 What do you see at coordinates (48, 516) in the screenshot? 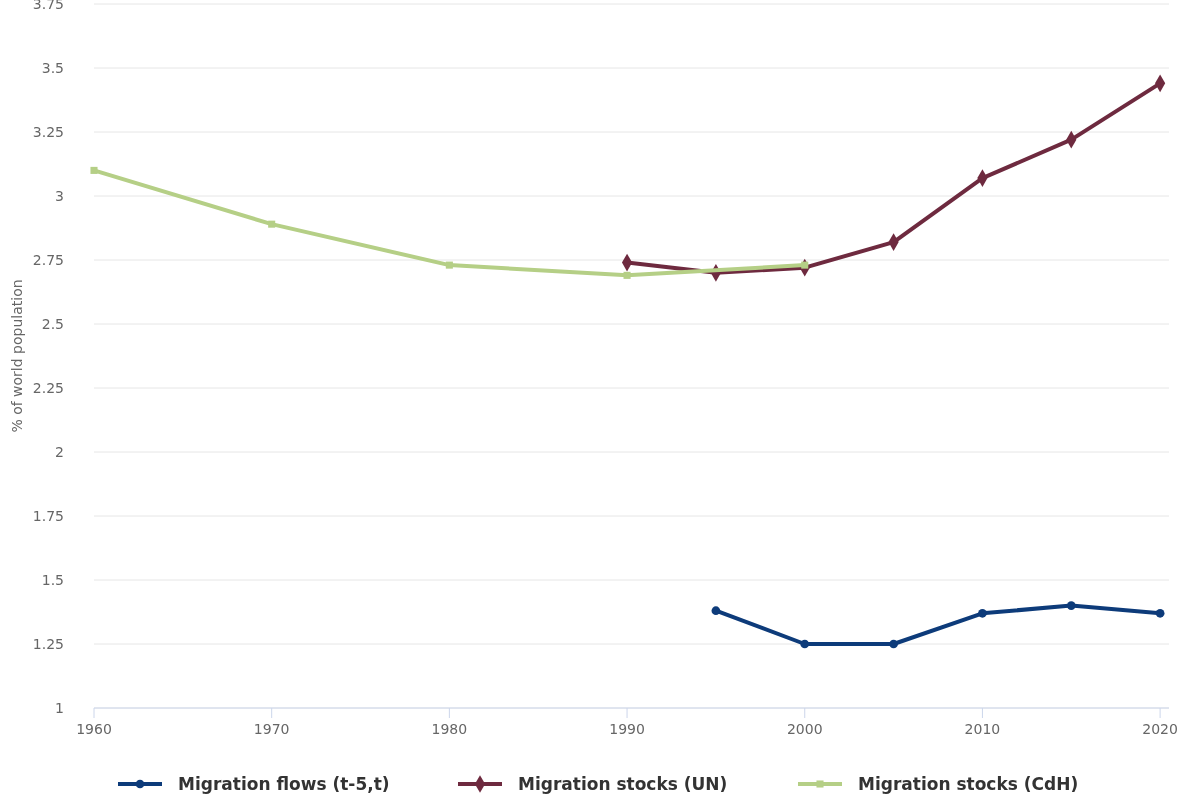
I see `y-tick-label: 1.75` at bounding box center [48, 516].